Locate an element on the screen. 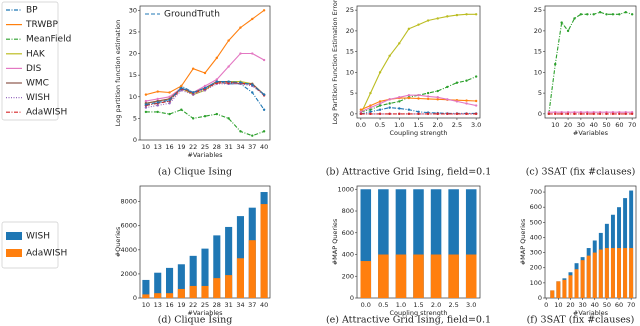  y-tick-label: 30 is located at coordinates (133, 10).